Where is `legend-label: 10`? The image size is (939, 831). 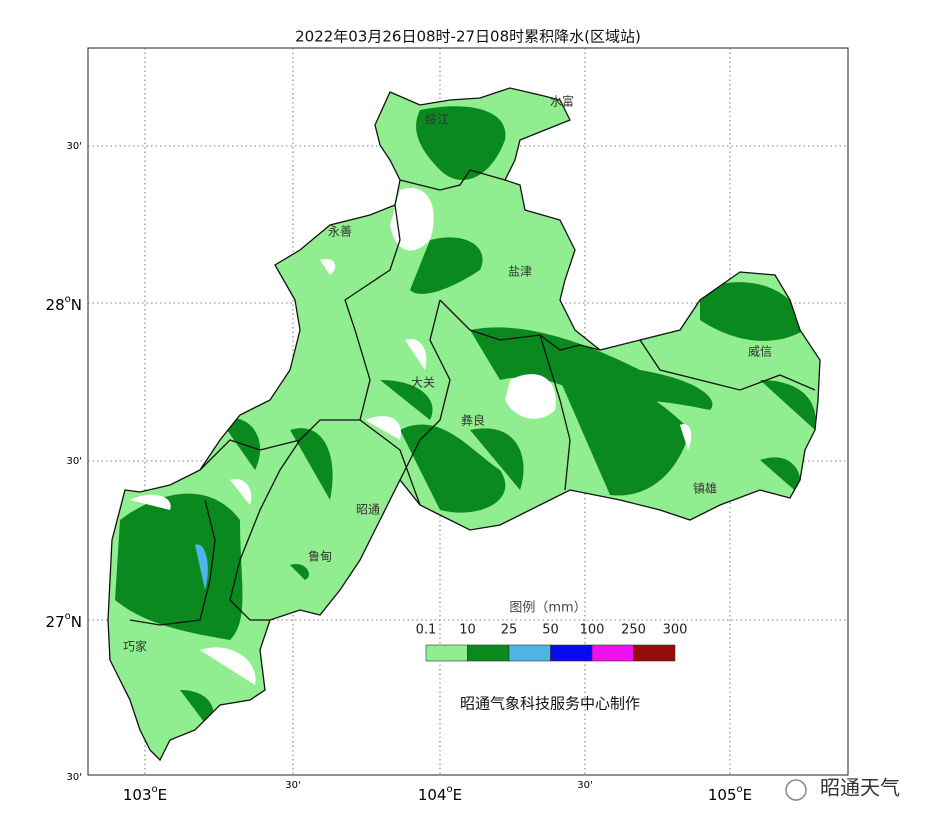 legend-label: 10 is located at coordinates (467, 630).